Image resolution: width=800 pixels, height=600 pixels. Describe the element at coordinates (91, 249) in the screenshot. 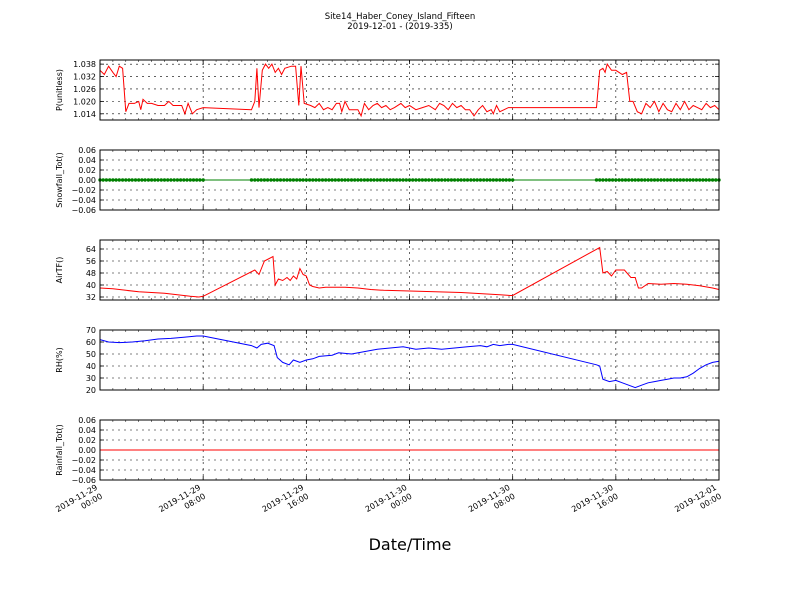

I see `y-tick-label: 64` at that location.